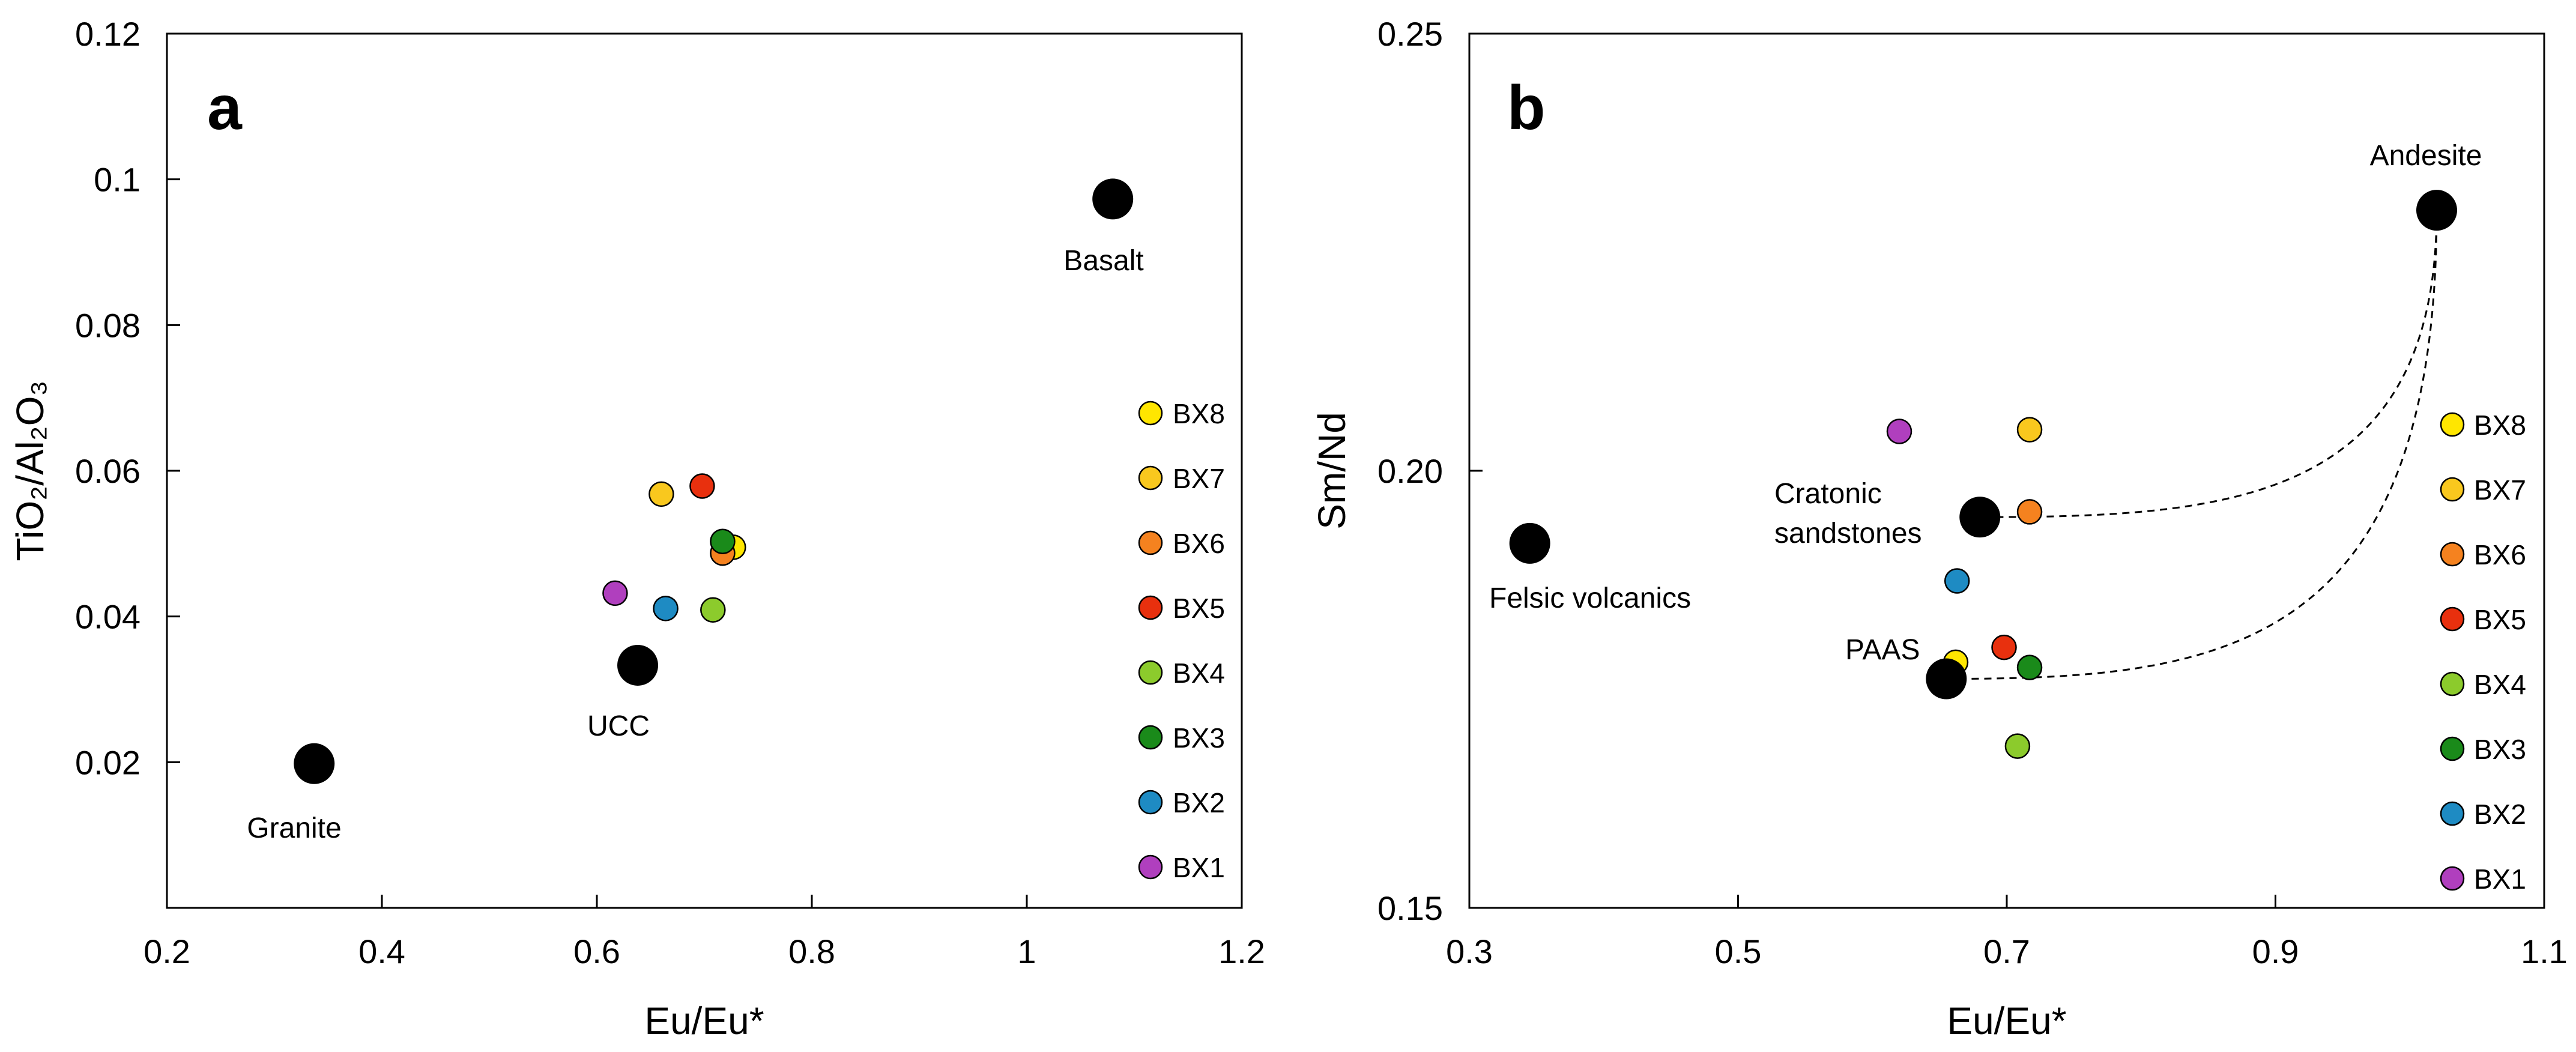 Image resolution: width=2576 pixels, height=1052 pixels. I want to click on x-tick-label: 1.1, so click(2544, 951).